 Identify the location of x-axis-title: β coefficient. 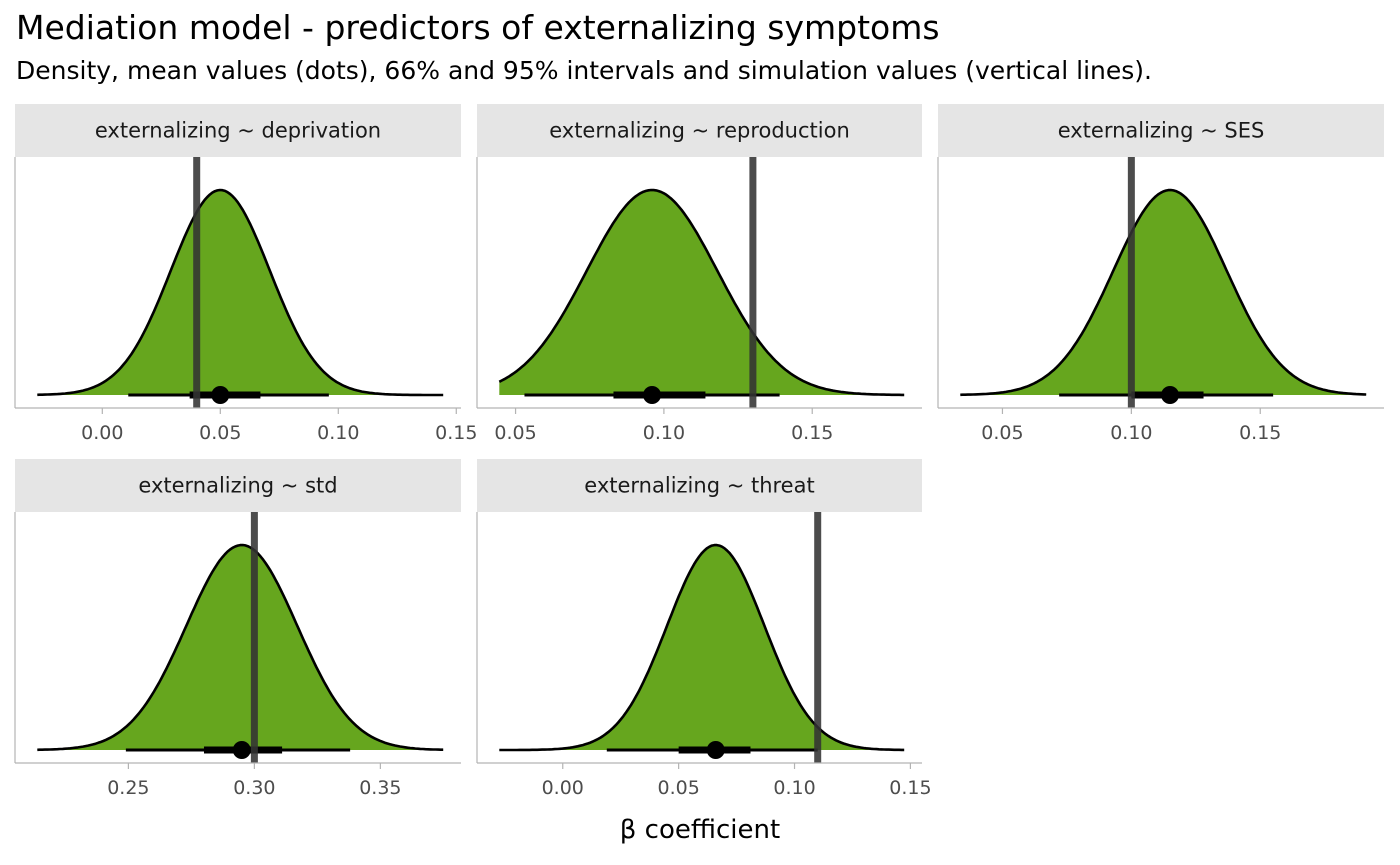
(700, 830).